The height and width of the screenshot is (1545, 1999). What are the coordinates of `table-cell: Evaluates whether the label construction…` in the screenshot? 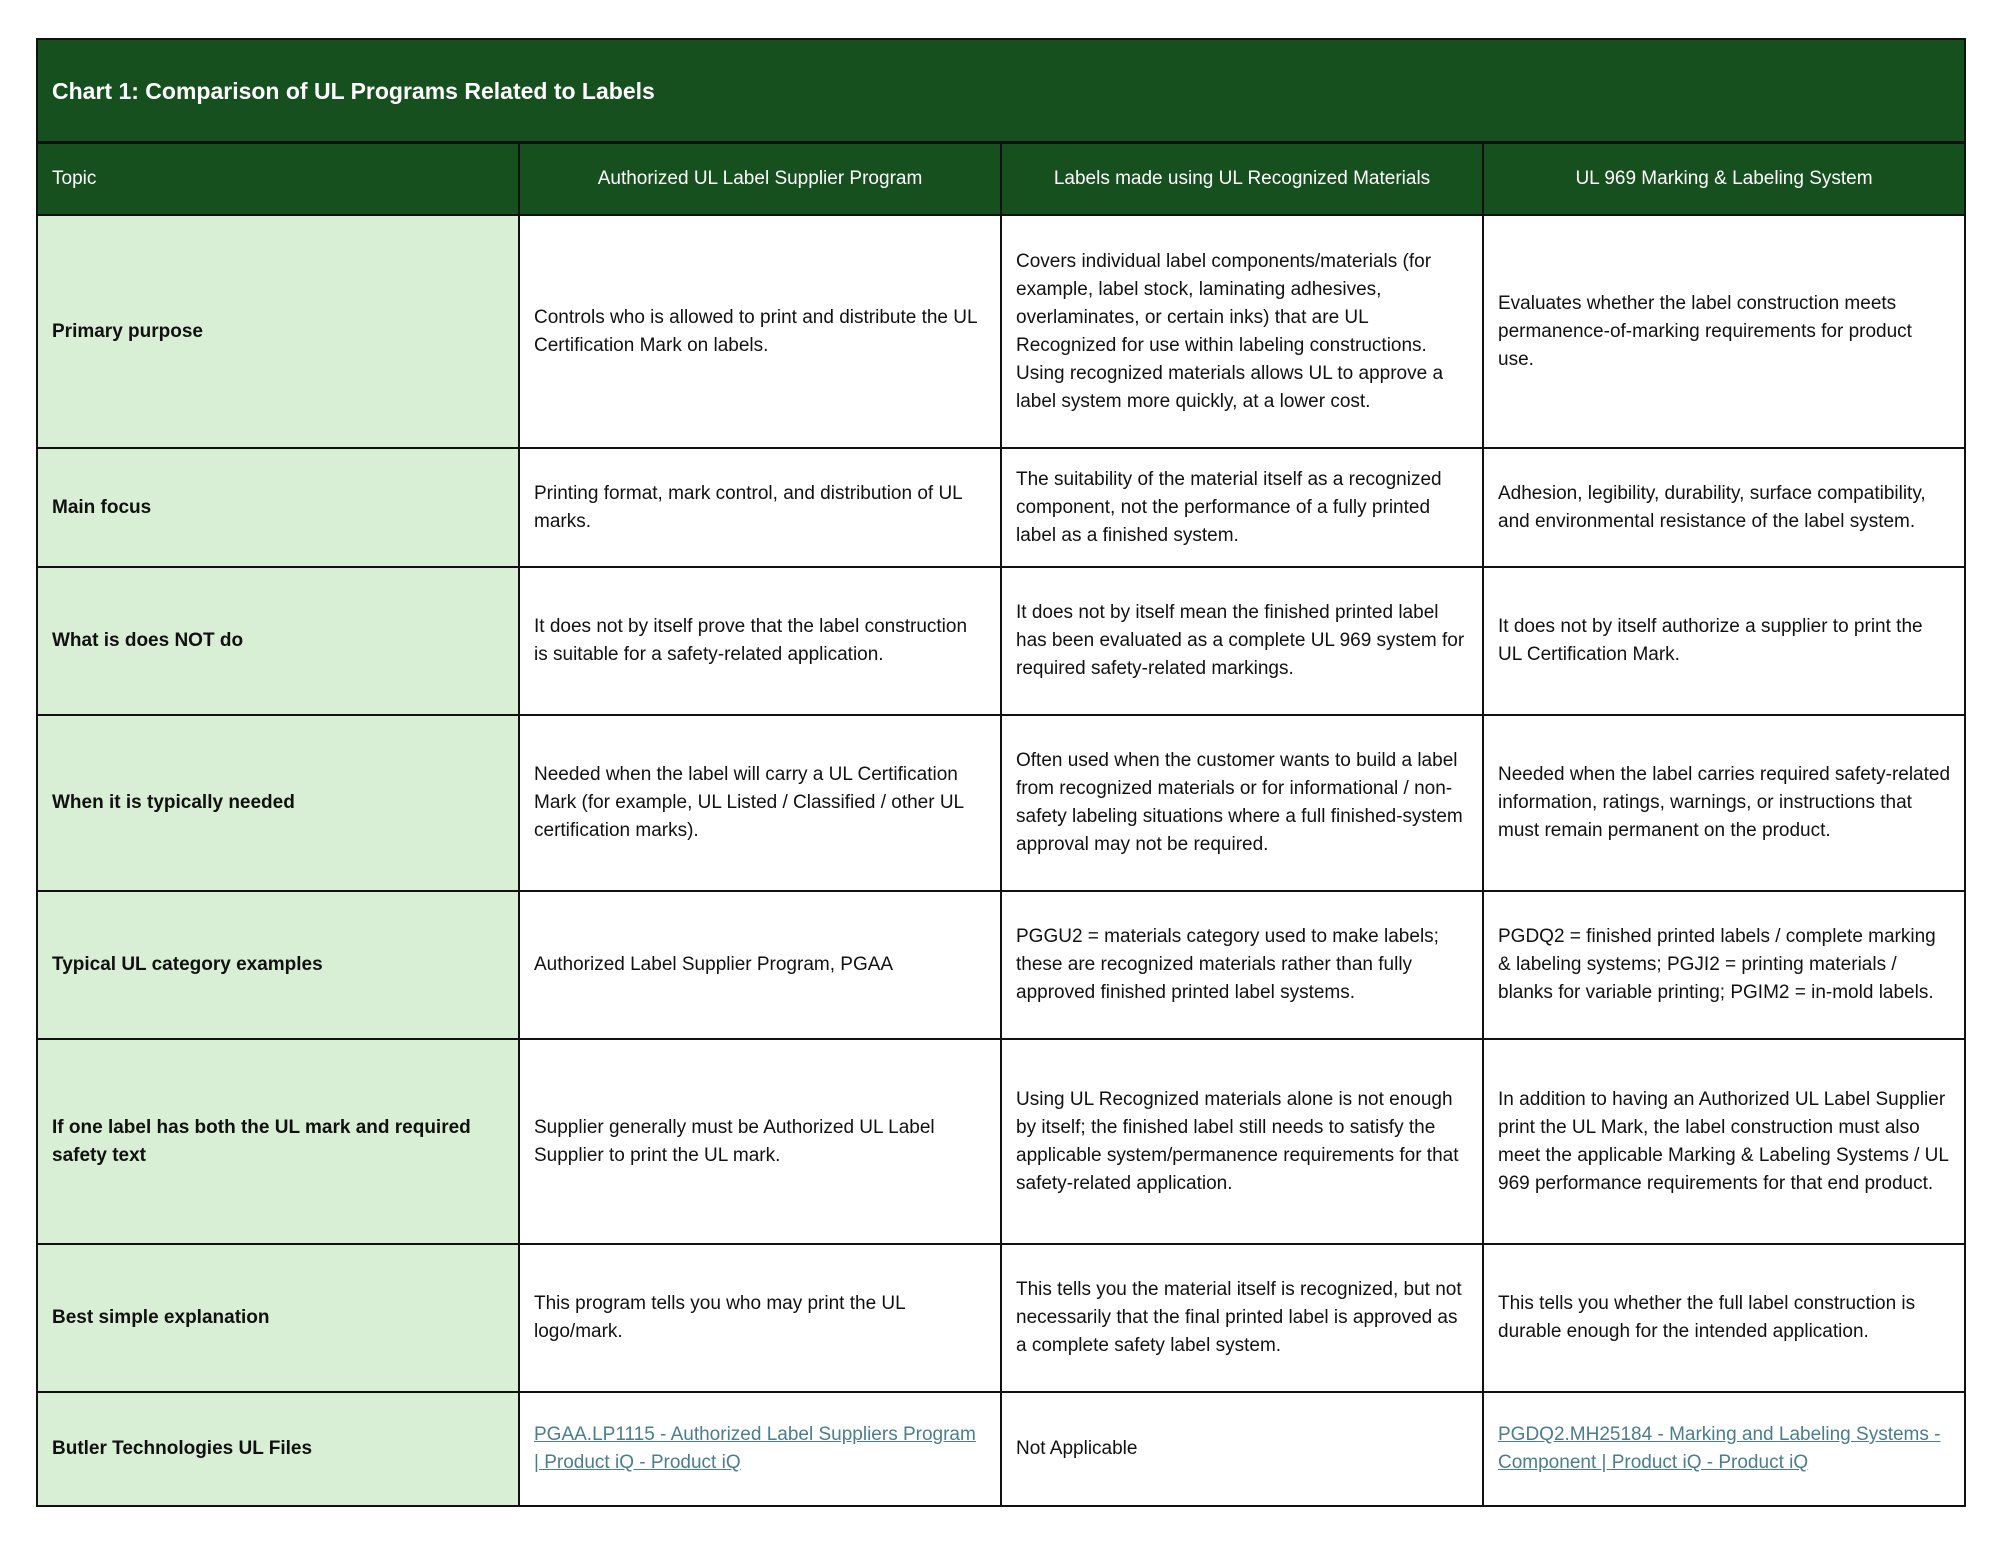 It's located at (1724, 331).